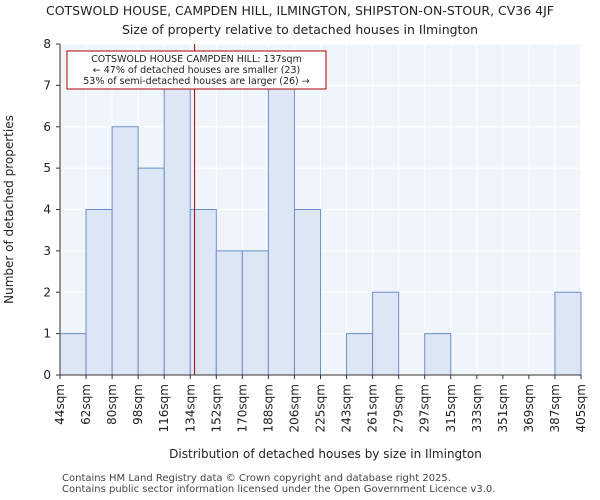  What do you see at coordinates (60, 404) in the screenshot?
I see `x-tick-label: 44sqm` at bounding box center [60, 404].